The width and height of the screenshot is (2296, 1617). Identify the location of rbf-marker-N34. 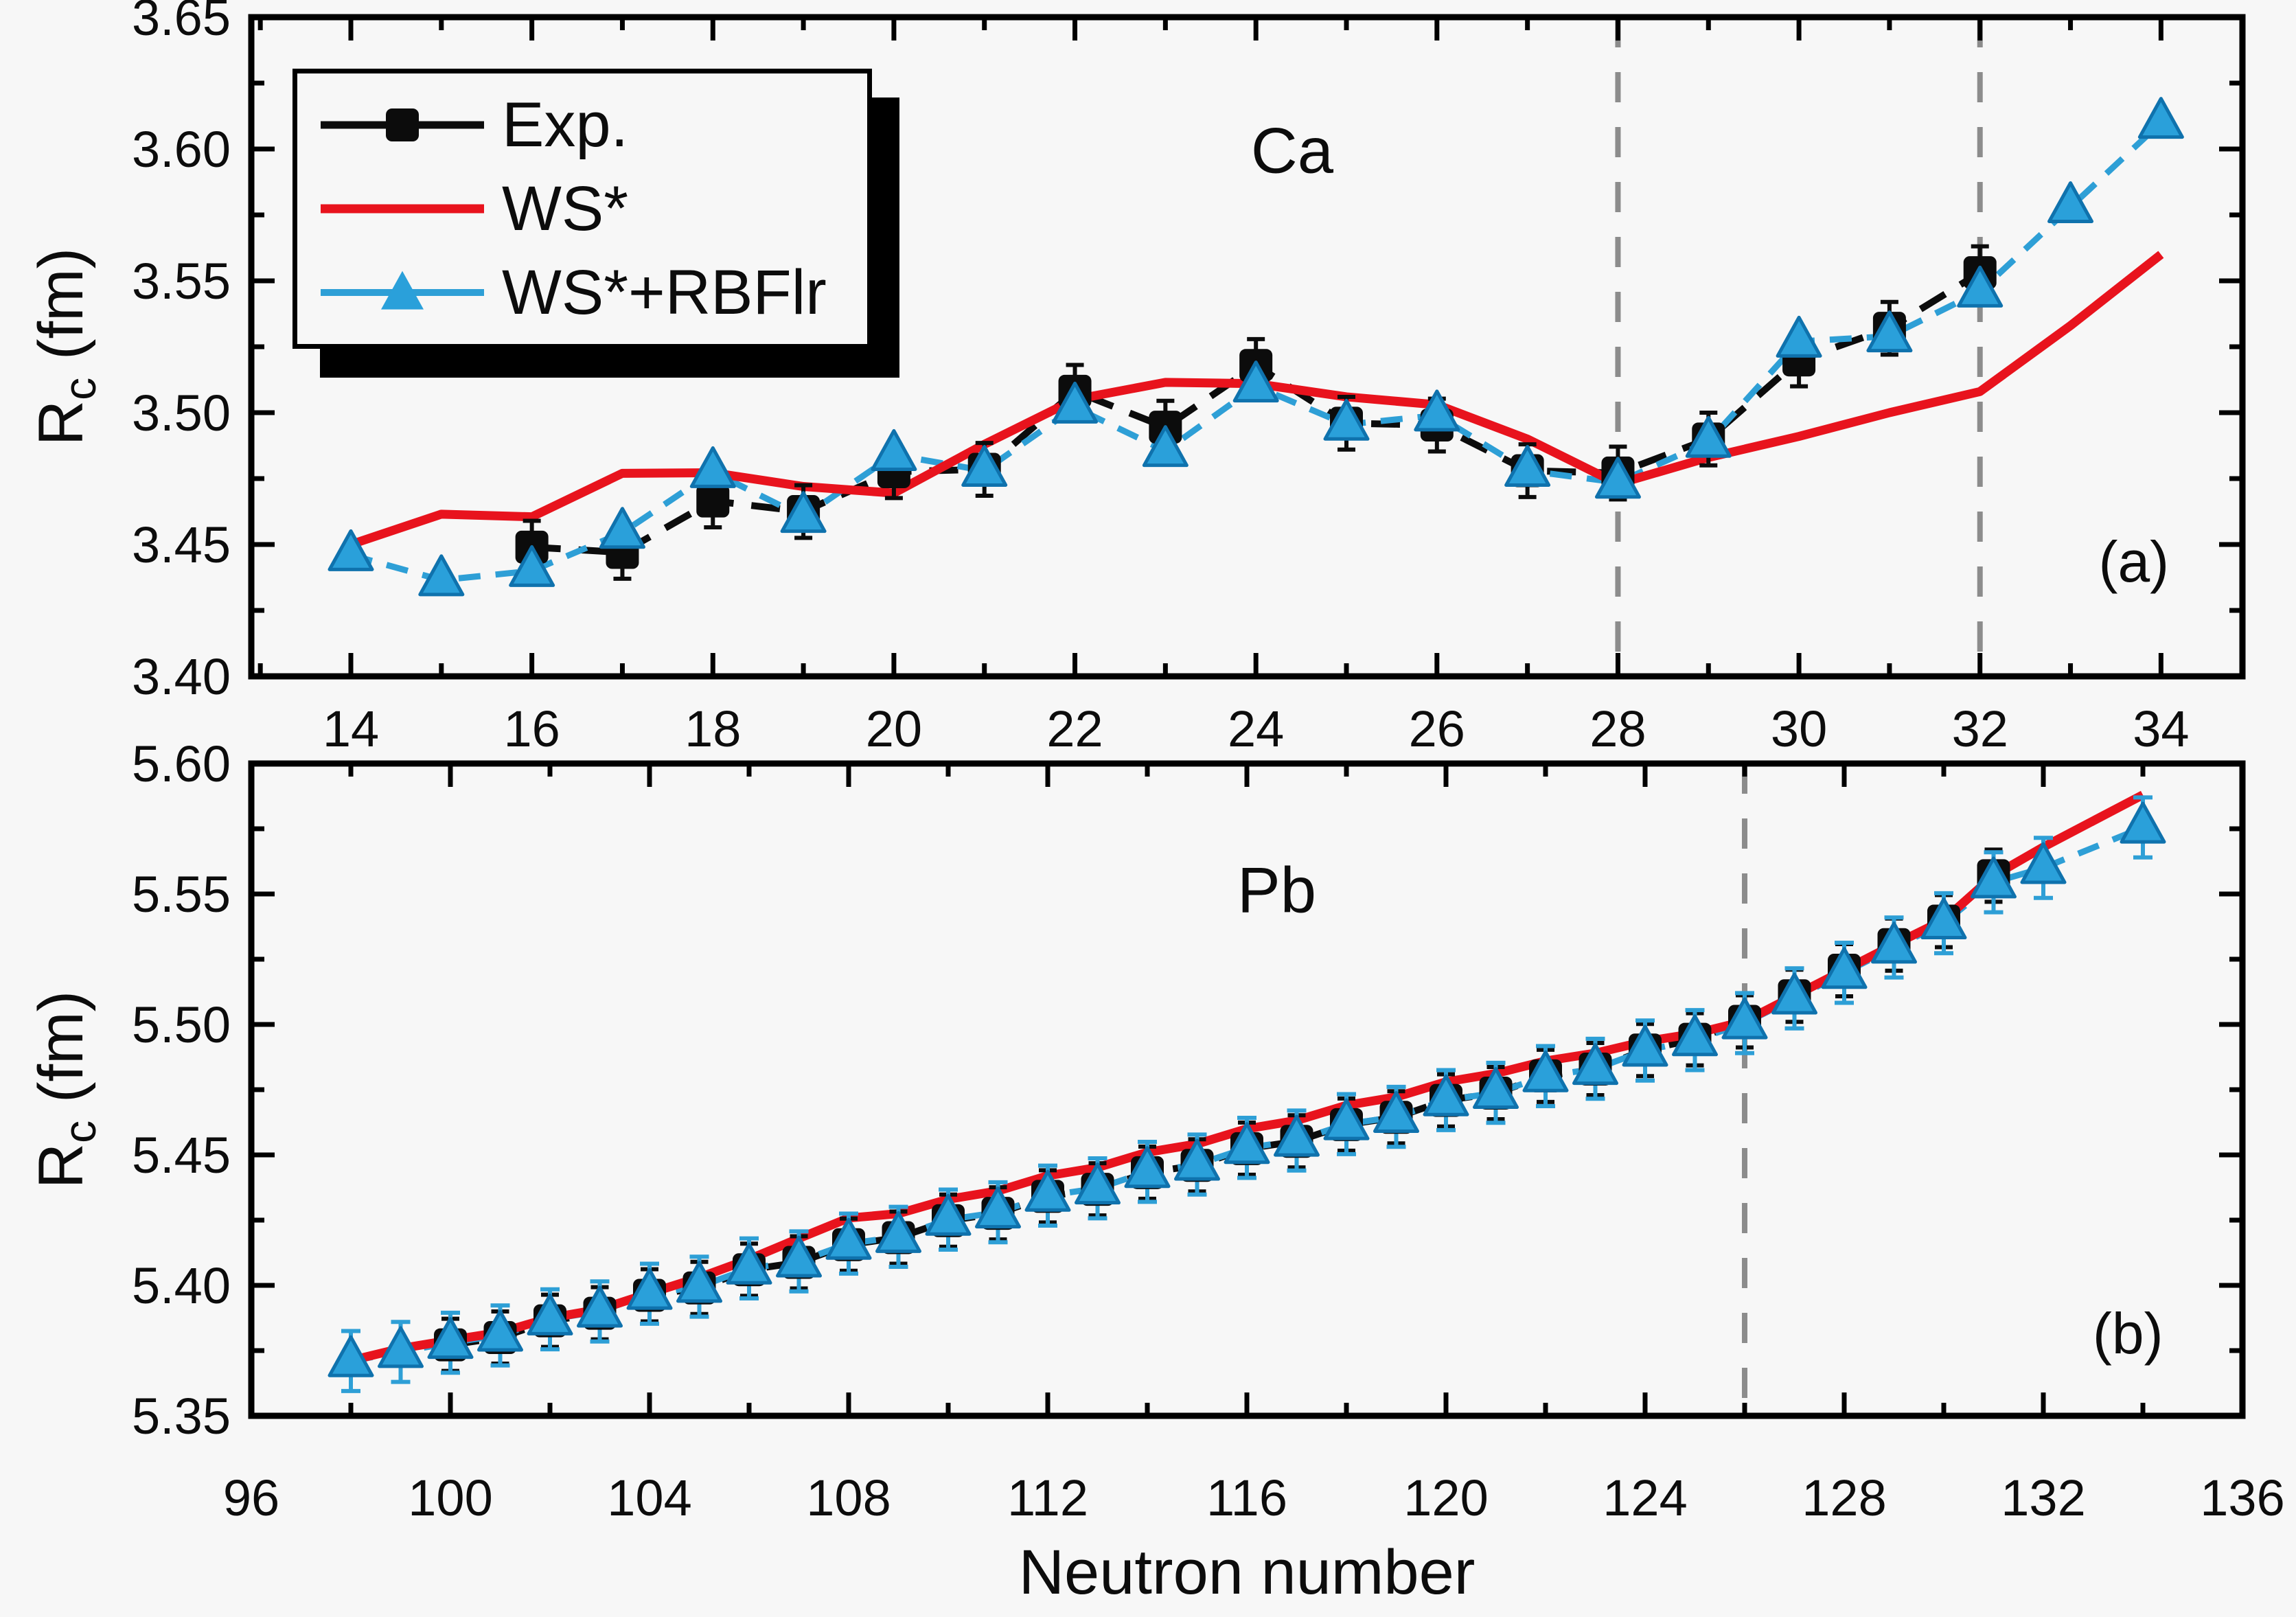
(2160, 118).